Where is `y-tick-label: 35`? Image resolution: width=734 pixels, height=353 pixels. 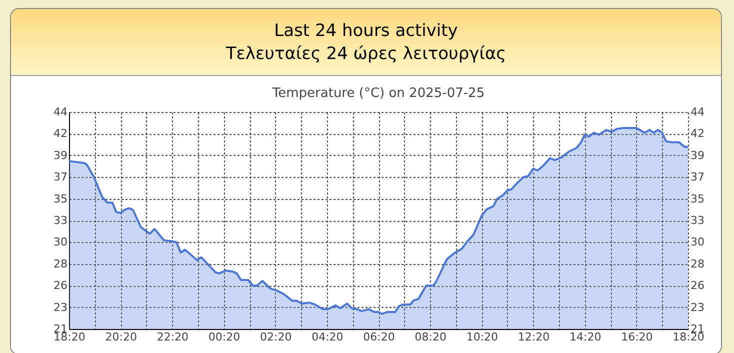 y-tick-label: 35 is located at coordinates (61, 199).